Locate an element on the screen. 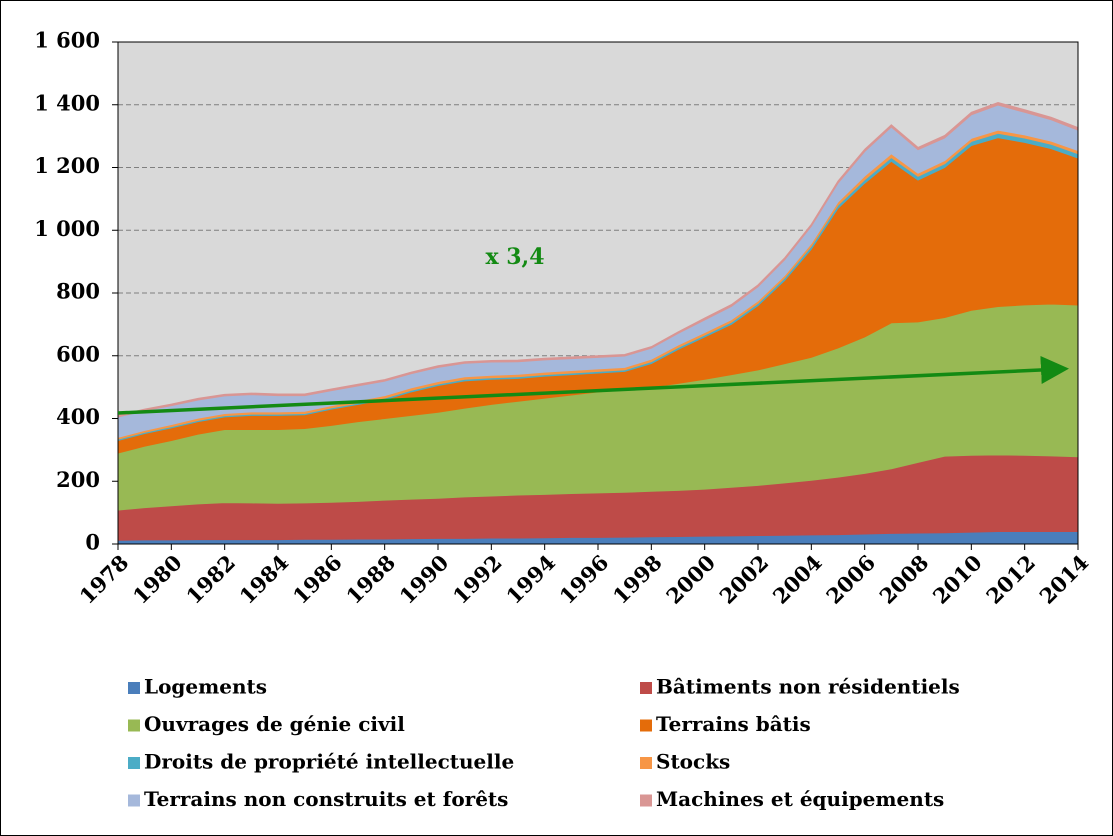 Image resolution: width=1113 pixels, height=836 pixels. legend-label: Bâtiments non résidentiels is located at coordinates (808, 687).